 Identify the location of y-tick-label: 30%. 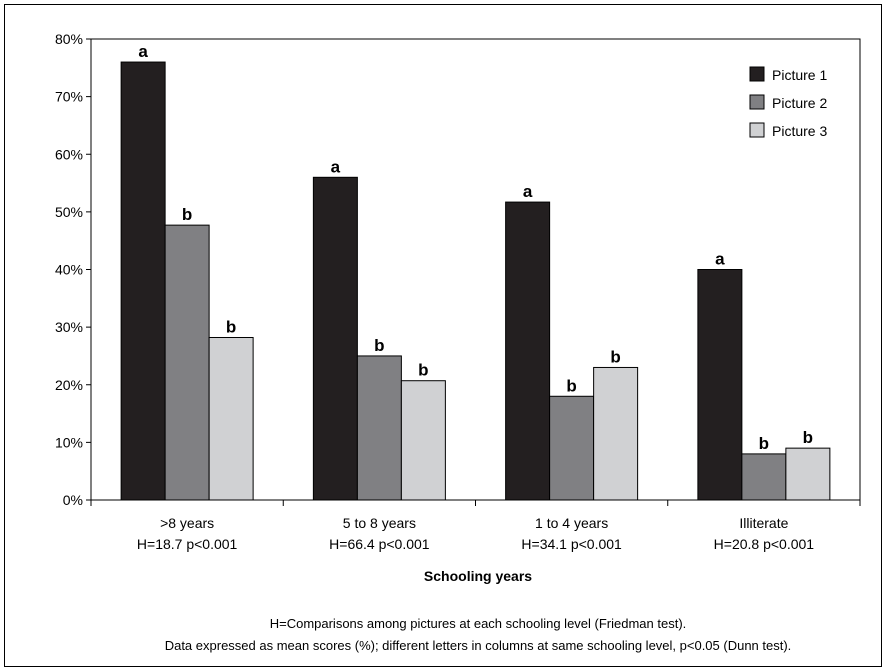
(69, 327).